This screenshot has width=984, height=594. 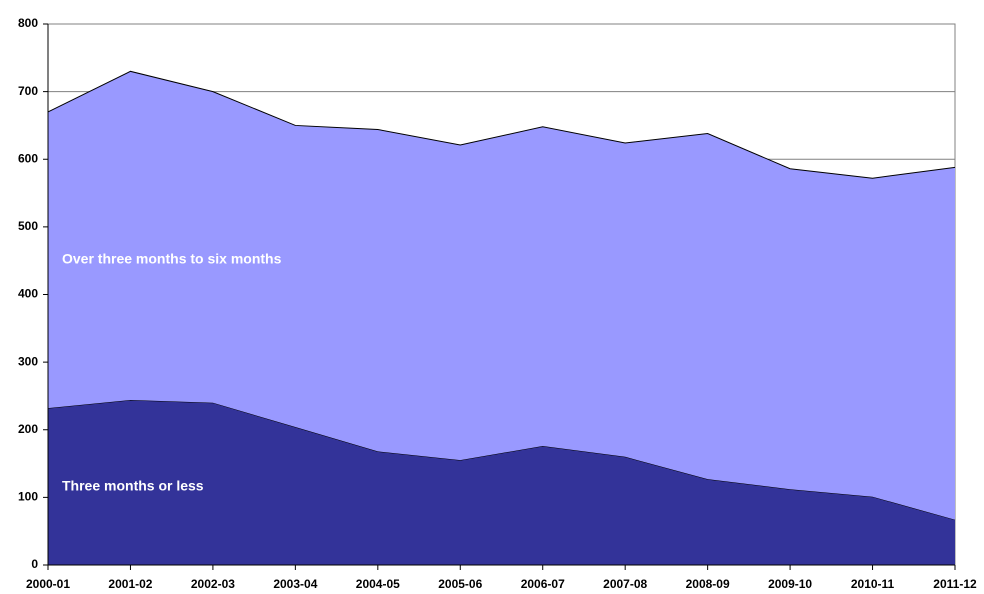 What do you see at coordinates (28, 294) in the screenshot?
I see `y-tick-label: 400` at bounding box center [28, 294].